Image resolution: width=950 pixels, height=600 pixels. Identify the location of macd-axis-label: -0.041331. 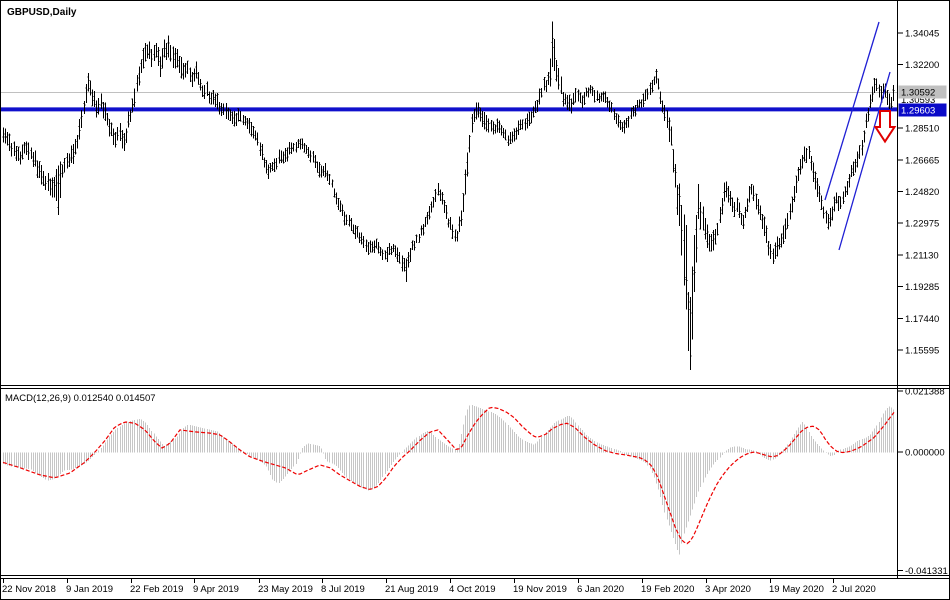
(926, 571).